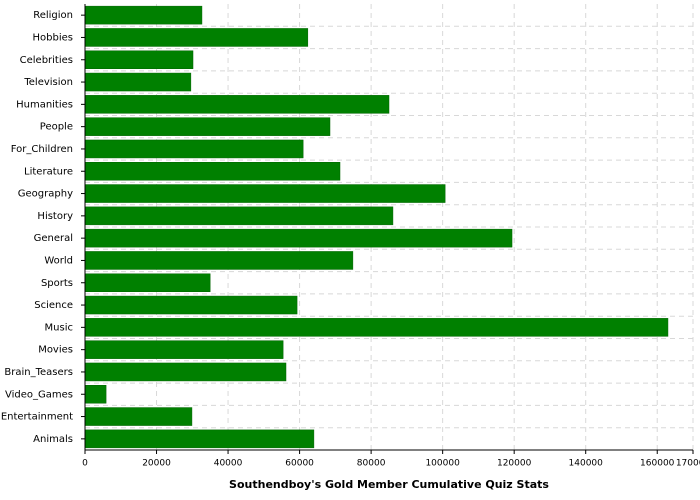 The width and height of the screenshot is (700, 500). I want to click on y-tick-label: Sports, so click(57, 283).